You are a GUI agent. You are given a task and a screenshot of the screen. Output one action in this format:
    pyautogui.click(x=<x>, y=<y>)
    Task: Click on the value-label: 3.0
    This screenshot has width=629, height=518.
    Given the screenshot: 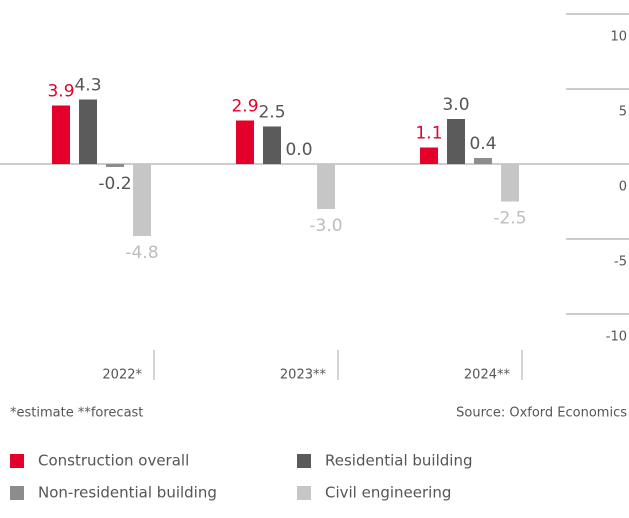 What is the action you would take?
    pyautogui.click(x=455, y=105)
    